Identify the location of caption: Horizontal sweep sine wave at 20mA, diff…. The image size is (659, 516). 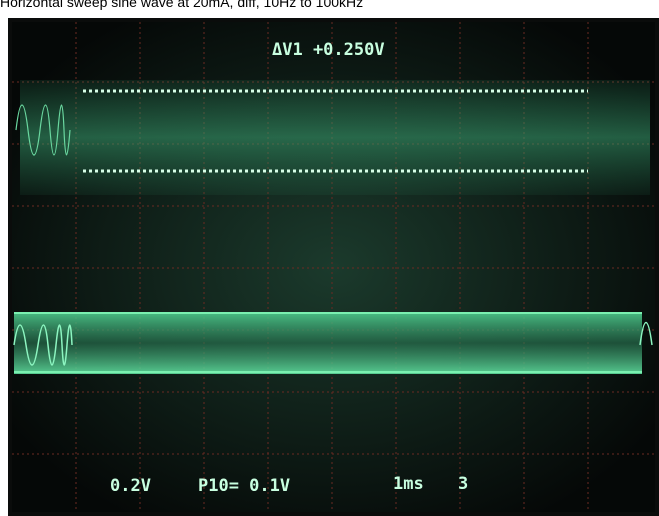
(182, 5).